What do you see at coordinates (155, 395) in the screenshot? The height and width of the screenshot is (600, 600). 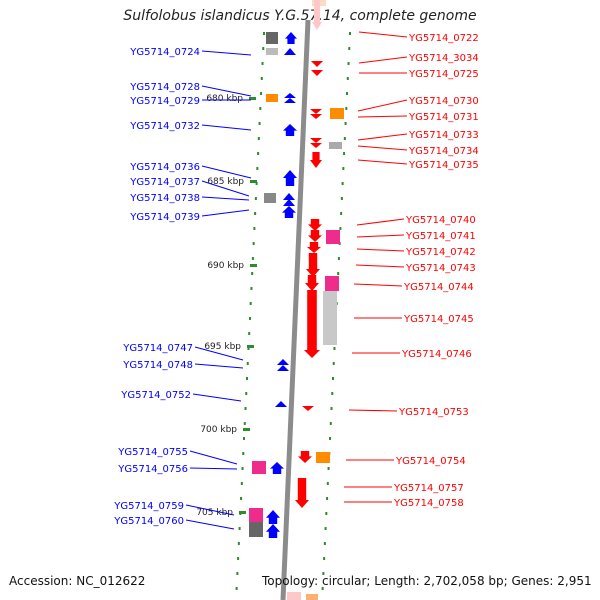 I see `gene-label-yg5714-0752: YG5714_0752` at bounding box center [155, 395].